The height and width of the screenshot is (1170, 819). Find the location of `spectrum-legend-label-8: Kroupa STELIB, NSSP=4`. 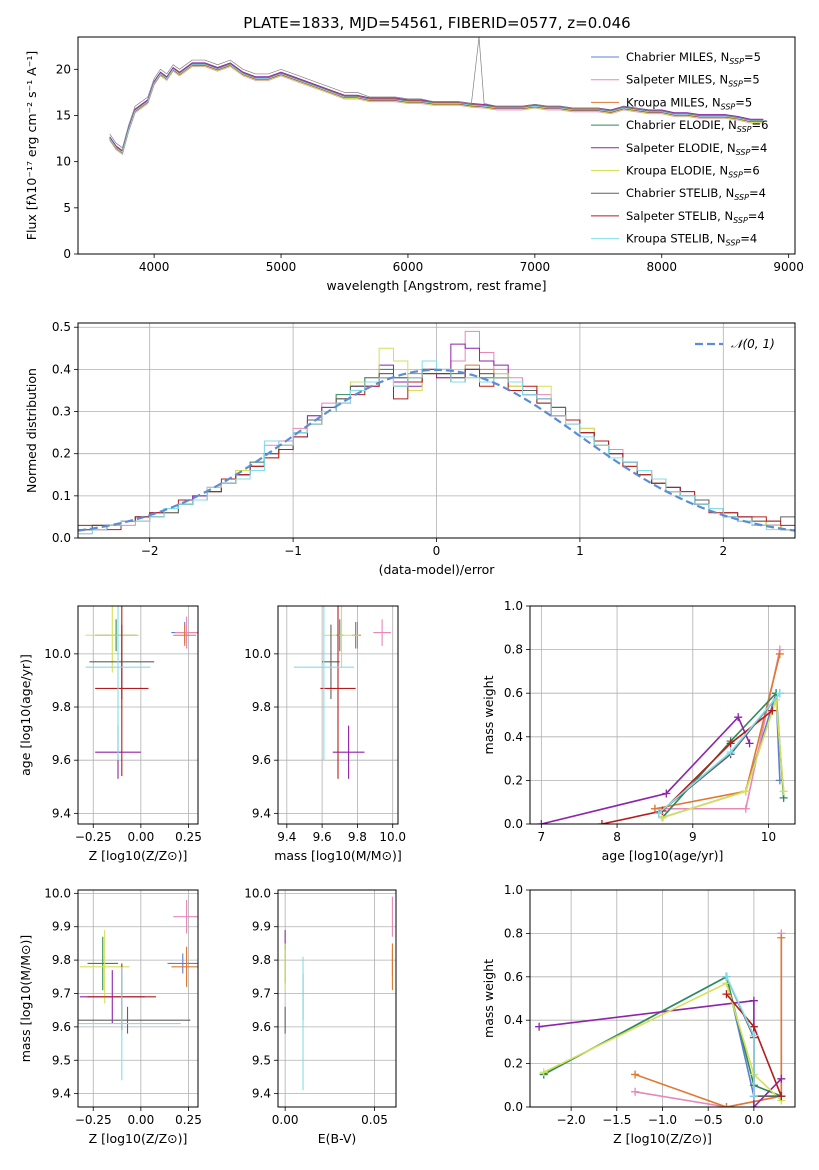

spectrum-legend-label-8: Kroupa STELIB, NSSP=4 is located at coordinates (691, 240).